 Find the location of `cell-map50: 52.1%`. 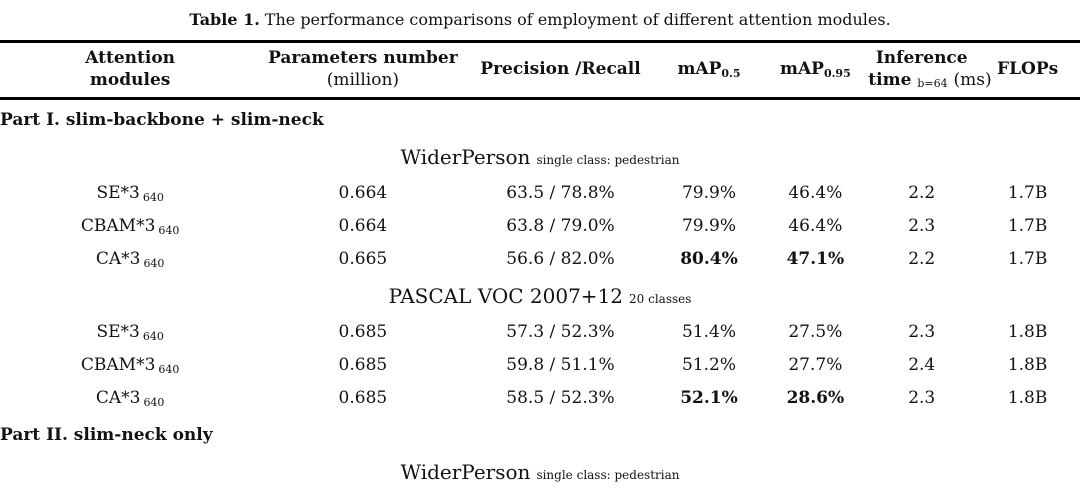

cell-map50: 52.1% is located at coordinates (709, 398).